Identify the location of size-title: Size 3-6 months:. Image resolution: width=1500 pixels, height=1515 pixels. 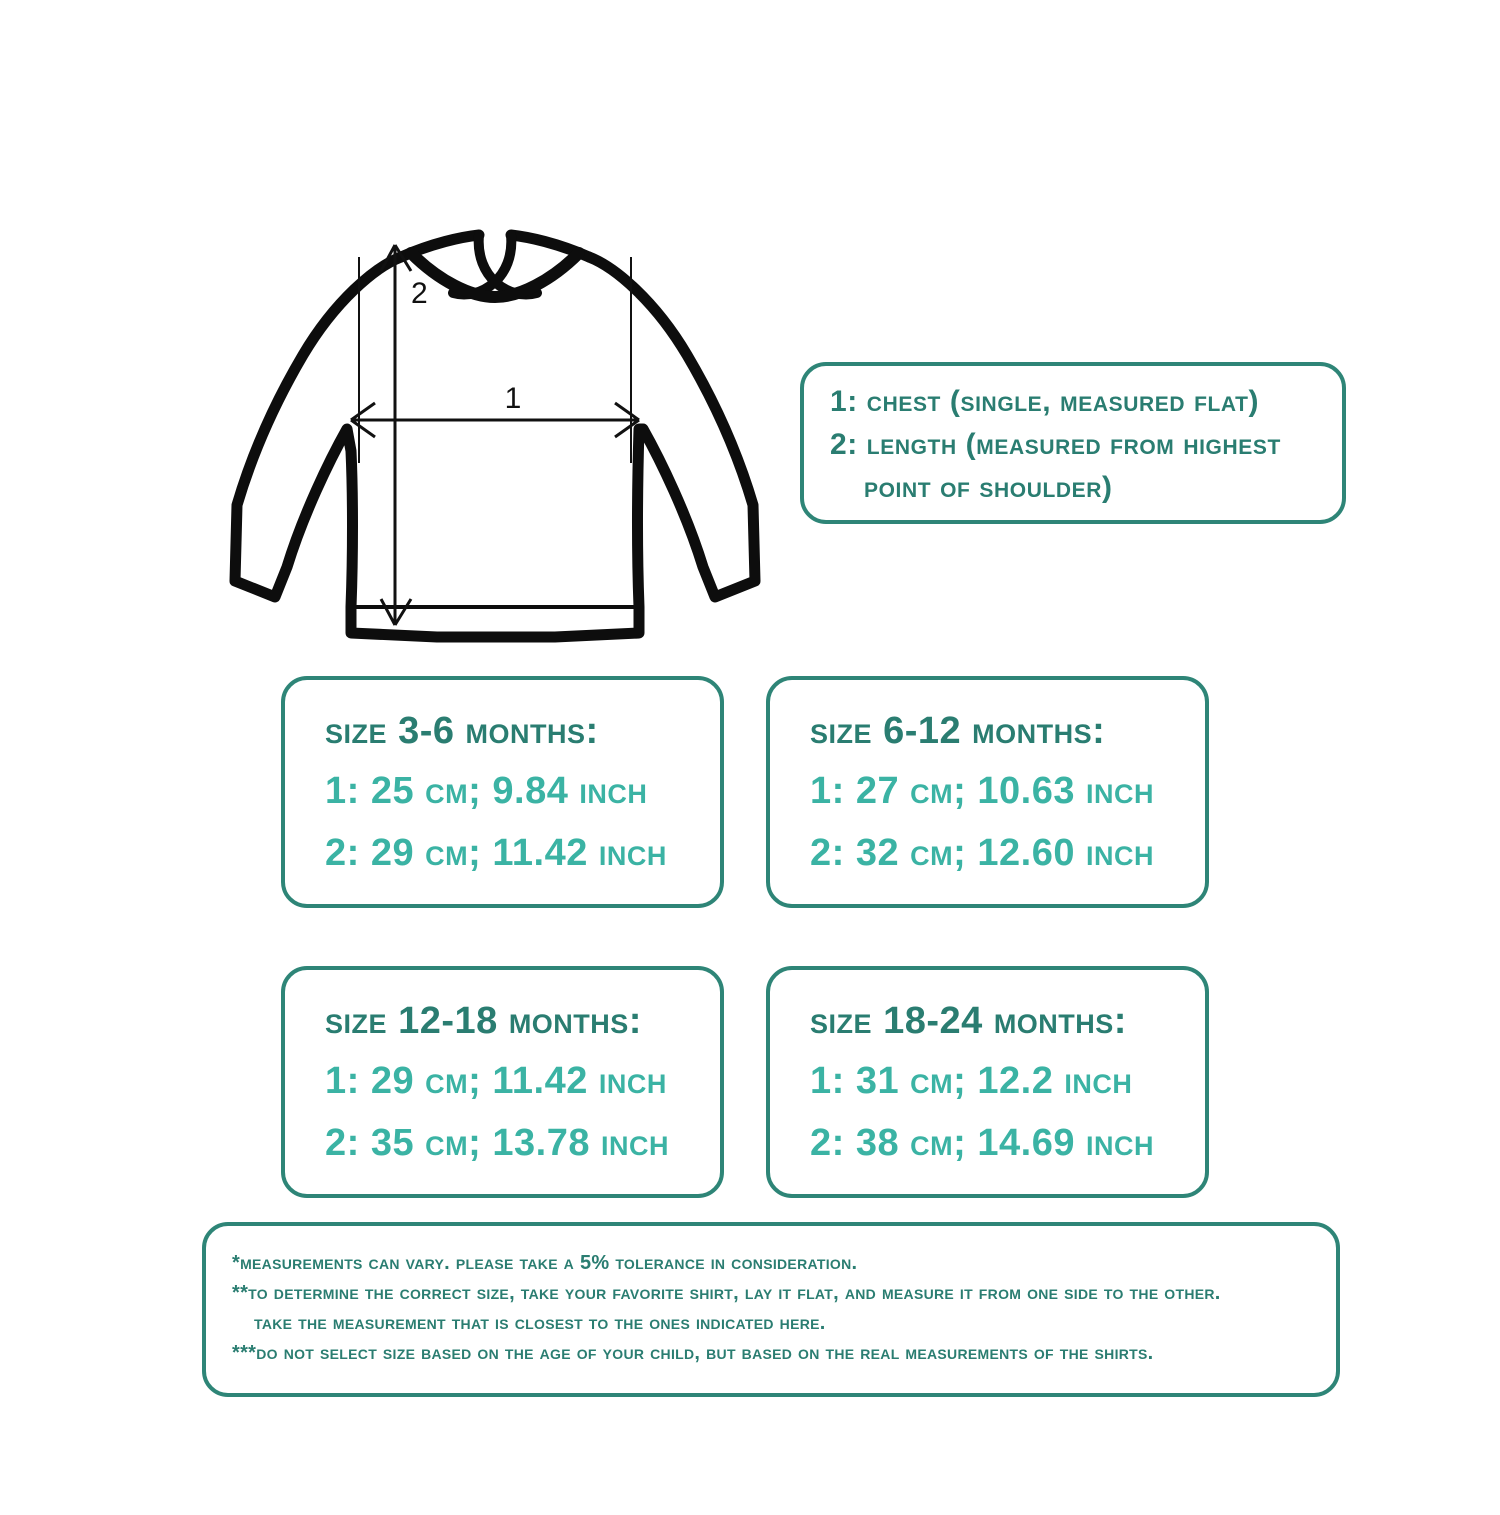
(462, 731).